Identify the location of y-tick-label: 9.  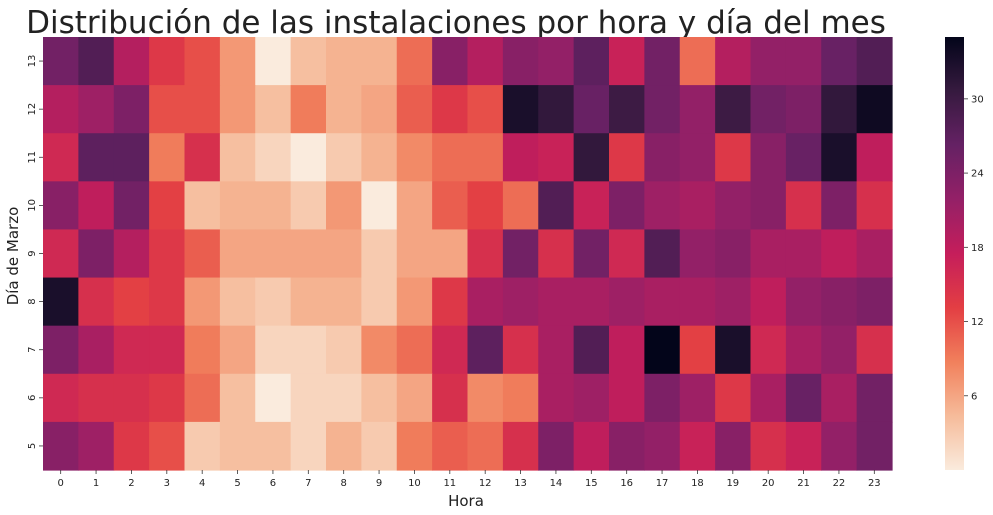
(32, 253).